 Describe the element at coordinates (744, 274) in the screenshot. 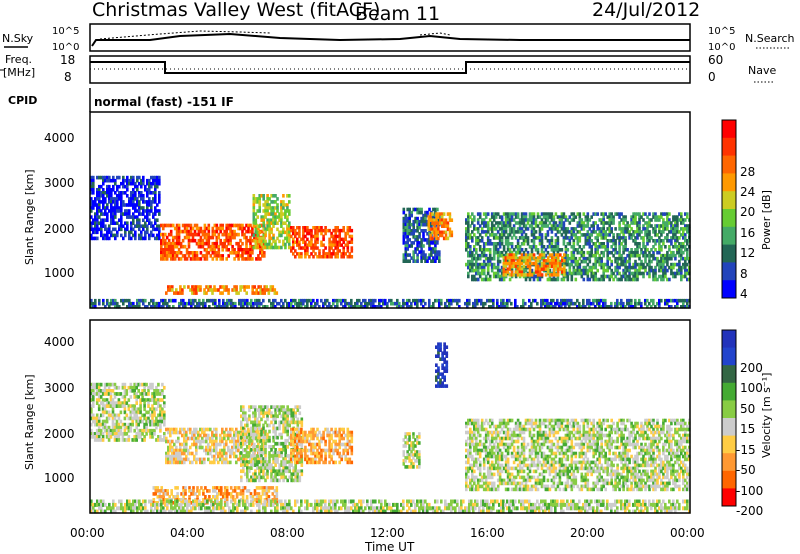

I see `power-cbar-tick-8: 8` at that location.